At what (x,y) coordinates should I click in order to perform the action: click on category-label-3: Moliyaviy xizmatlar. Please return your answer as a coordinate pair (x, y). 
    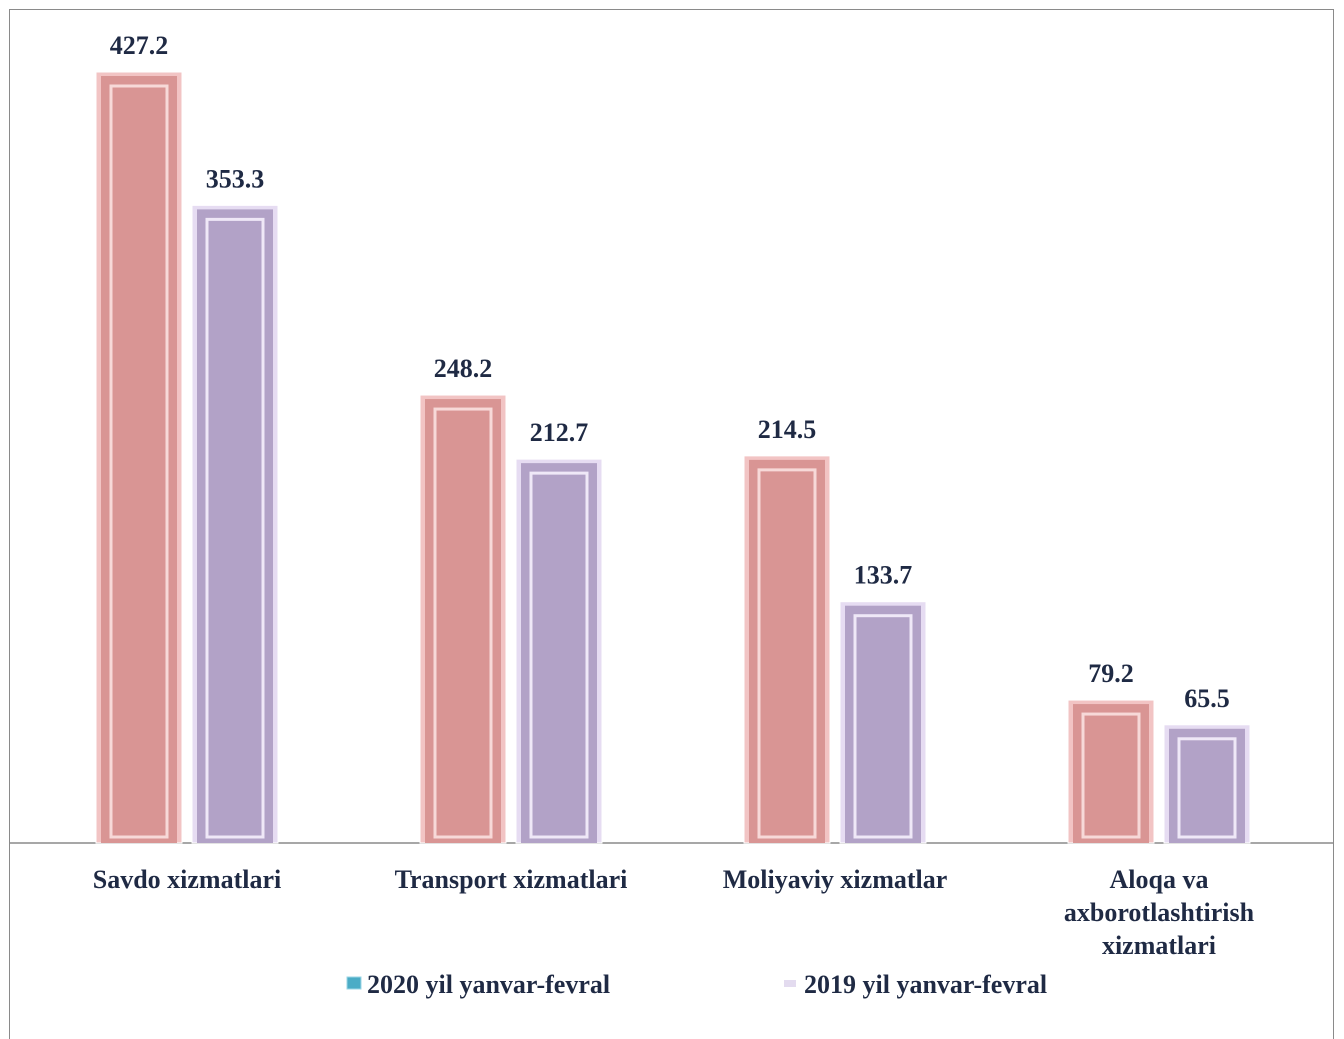
    Looking at the image, I should click on (835, 879).